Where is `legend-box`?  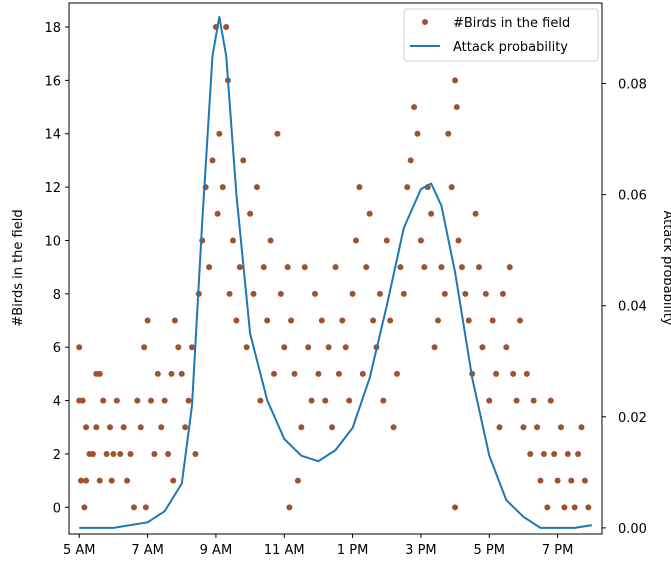 legend-box is located at coordinates (501, 35).